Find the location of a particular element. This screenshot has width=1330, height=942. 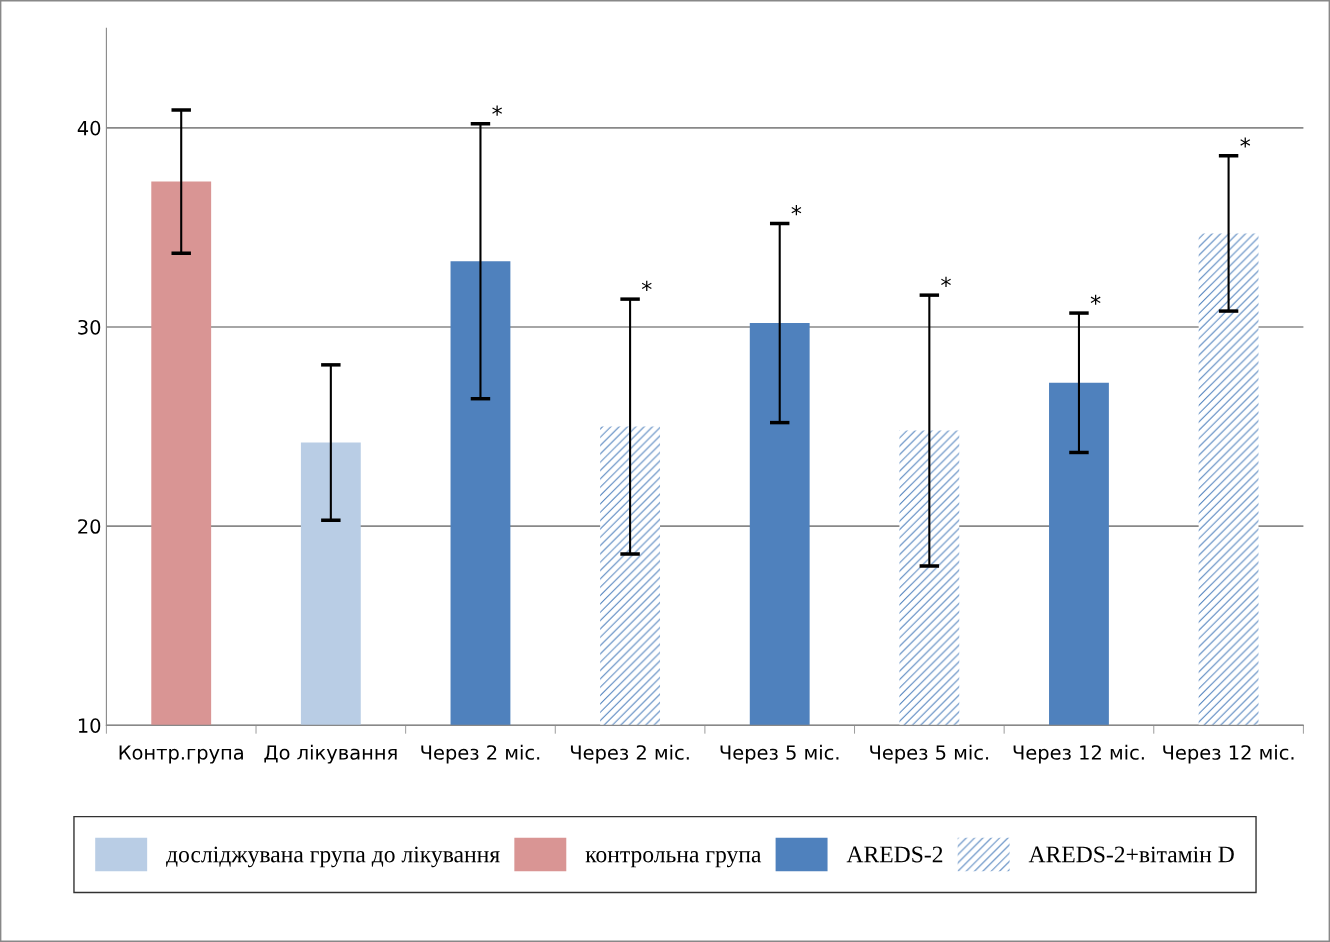

y-tick-label: 20 is located at coordinates (89, 526).